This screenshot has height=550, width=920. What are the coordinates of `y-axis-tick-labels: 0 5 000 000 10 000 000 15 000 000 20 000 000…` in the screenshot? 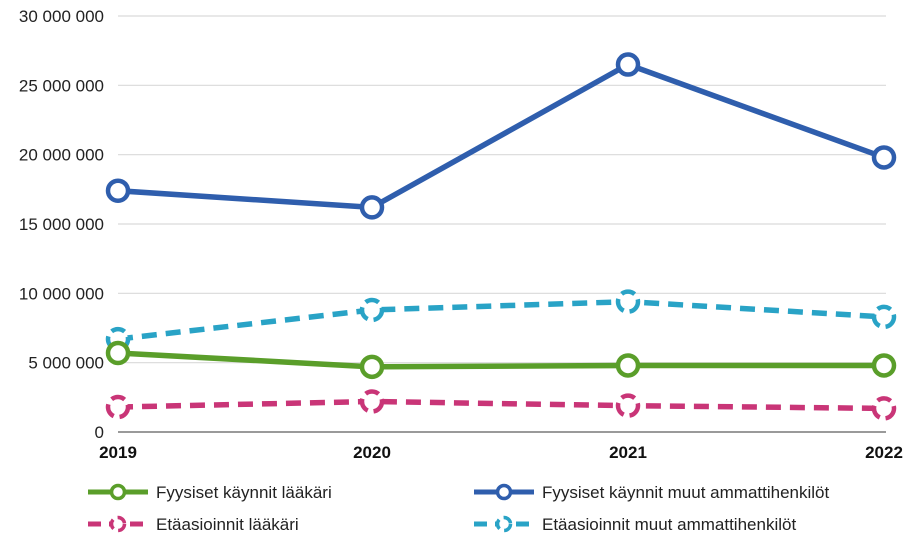 It's located at (61, 224).